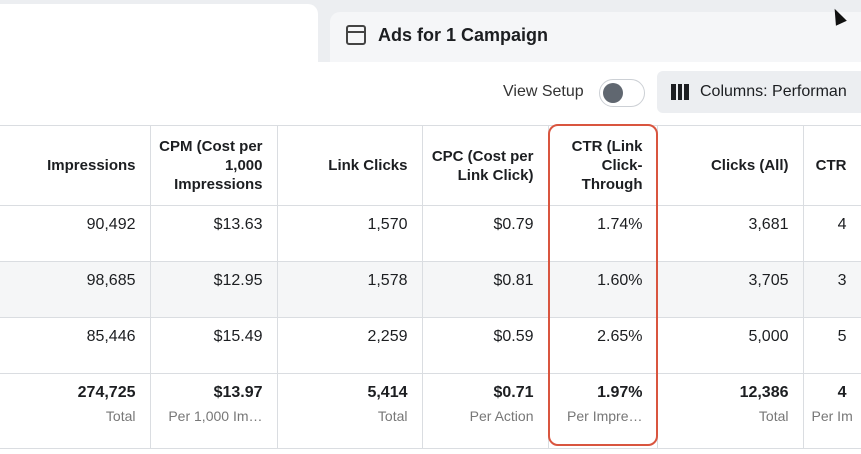  What do you see at coordinates (75, 411) in the screenshot?
I see `total-cell: 274,725 Total` at bounding box center [75, 411].